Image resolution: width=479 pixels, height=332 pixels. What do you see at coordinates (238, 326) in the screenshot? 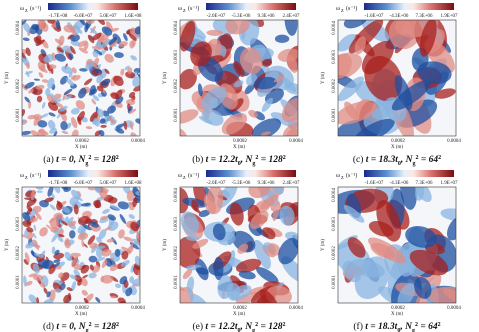
I see `caption: (e) t = 12.2t0, Ng2 = 1282` at bounding box center [238, 326].